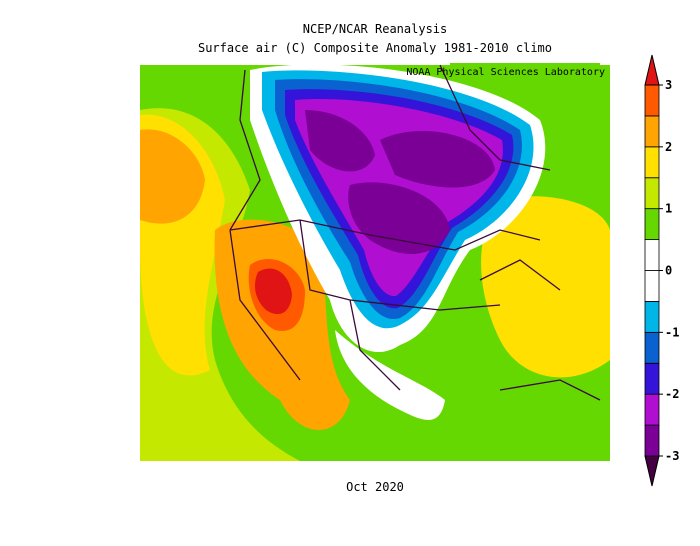 The width and height of the screenshot is (700, 546). Describe the element at coordinates (385, 305) in the screenshot. I see `borders` at that location.